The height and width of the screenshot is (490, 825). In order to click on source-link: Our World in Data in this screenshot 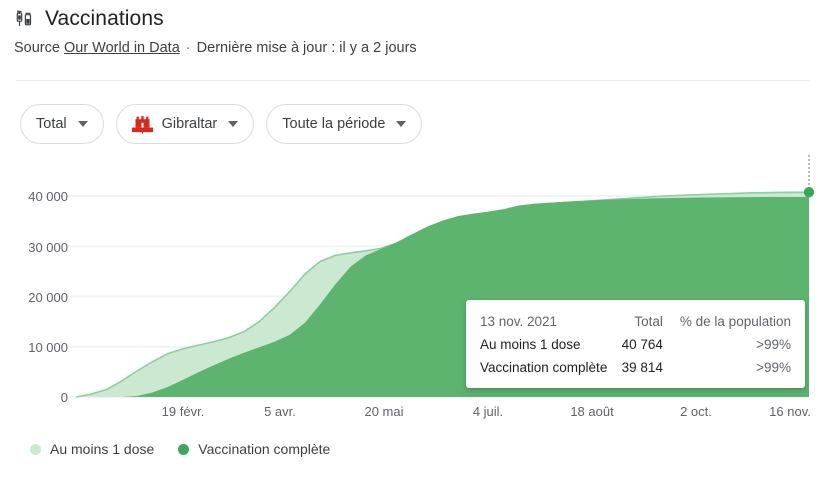, I will do `click(121, 48)`.